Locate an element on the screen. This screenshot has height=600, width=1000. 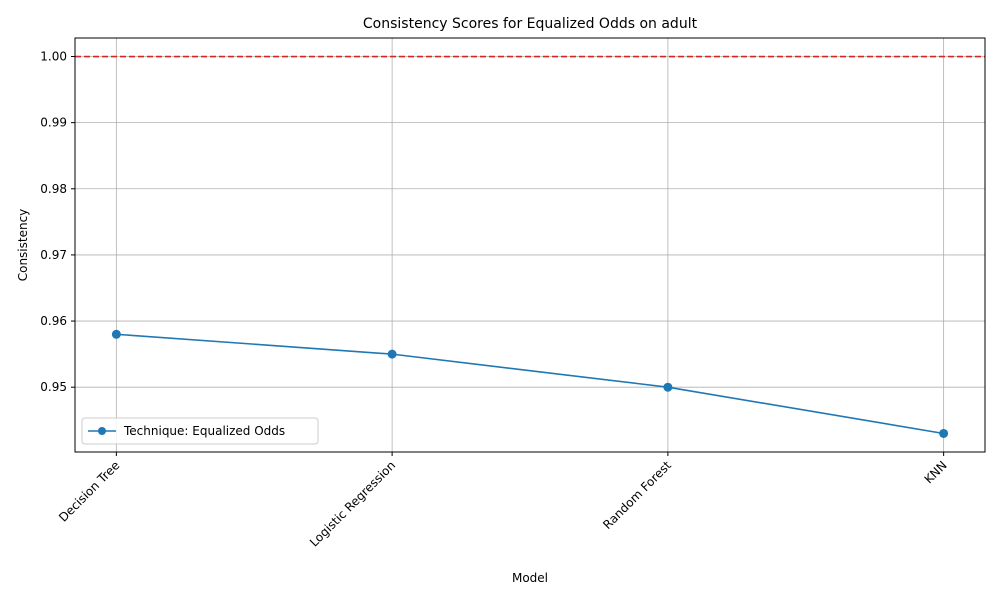
x-axis-label: Model is located at coordinates (530, 578).